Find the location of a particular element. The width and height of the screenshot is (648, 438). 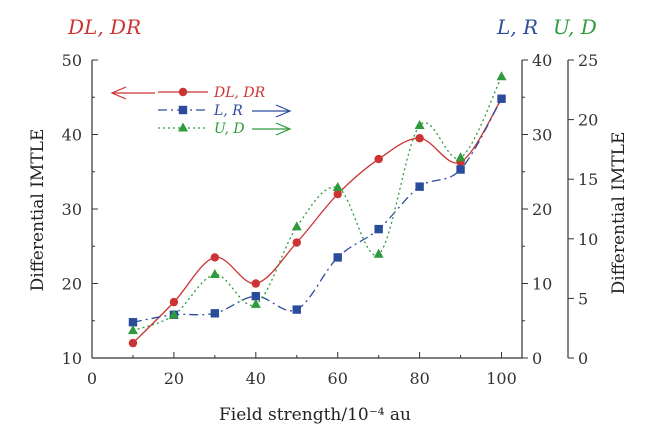

y-left-tick-label: 20 is located at coordinates (72, 284).